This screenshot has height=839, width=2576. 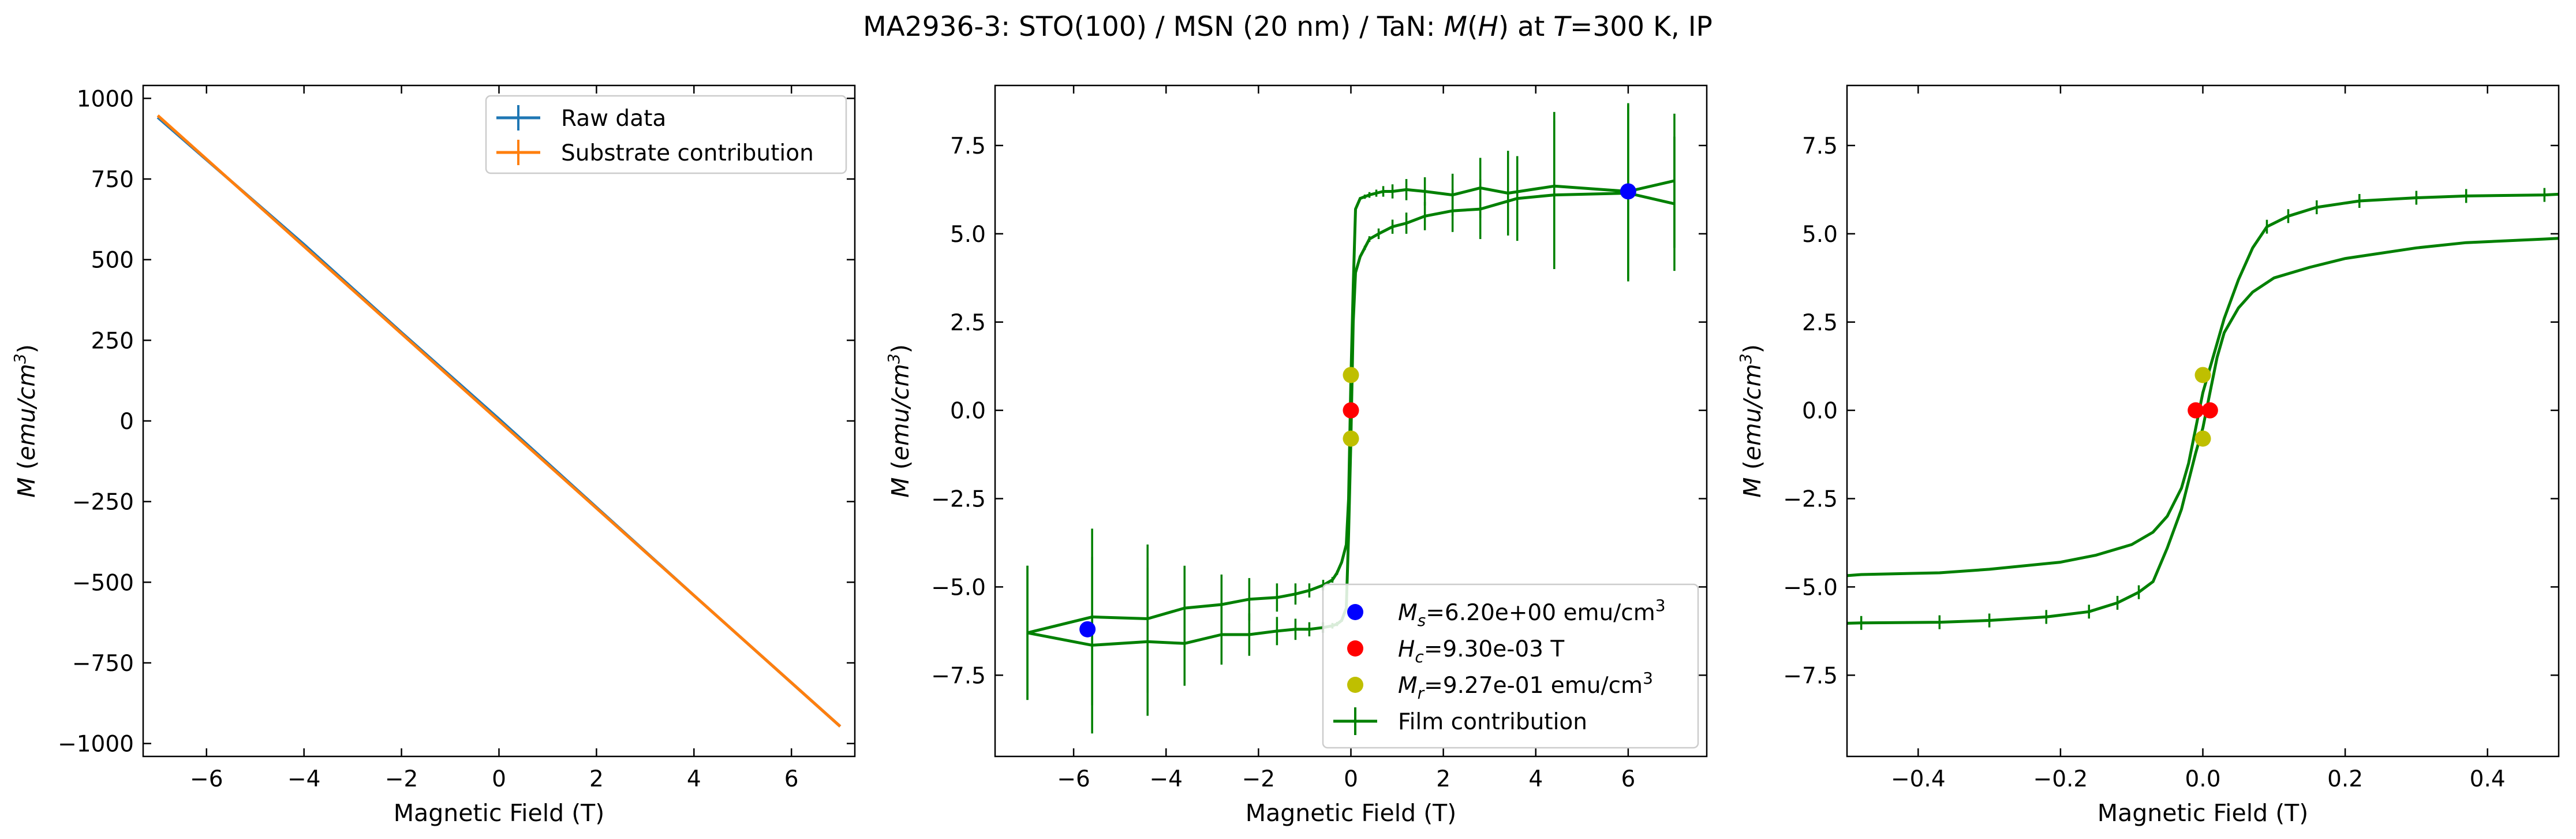 What do you see at coordinates (112, 180) in the screenshot?
I see `y-tick-label: 750` at bounding box center [112, 180].